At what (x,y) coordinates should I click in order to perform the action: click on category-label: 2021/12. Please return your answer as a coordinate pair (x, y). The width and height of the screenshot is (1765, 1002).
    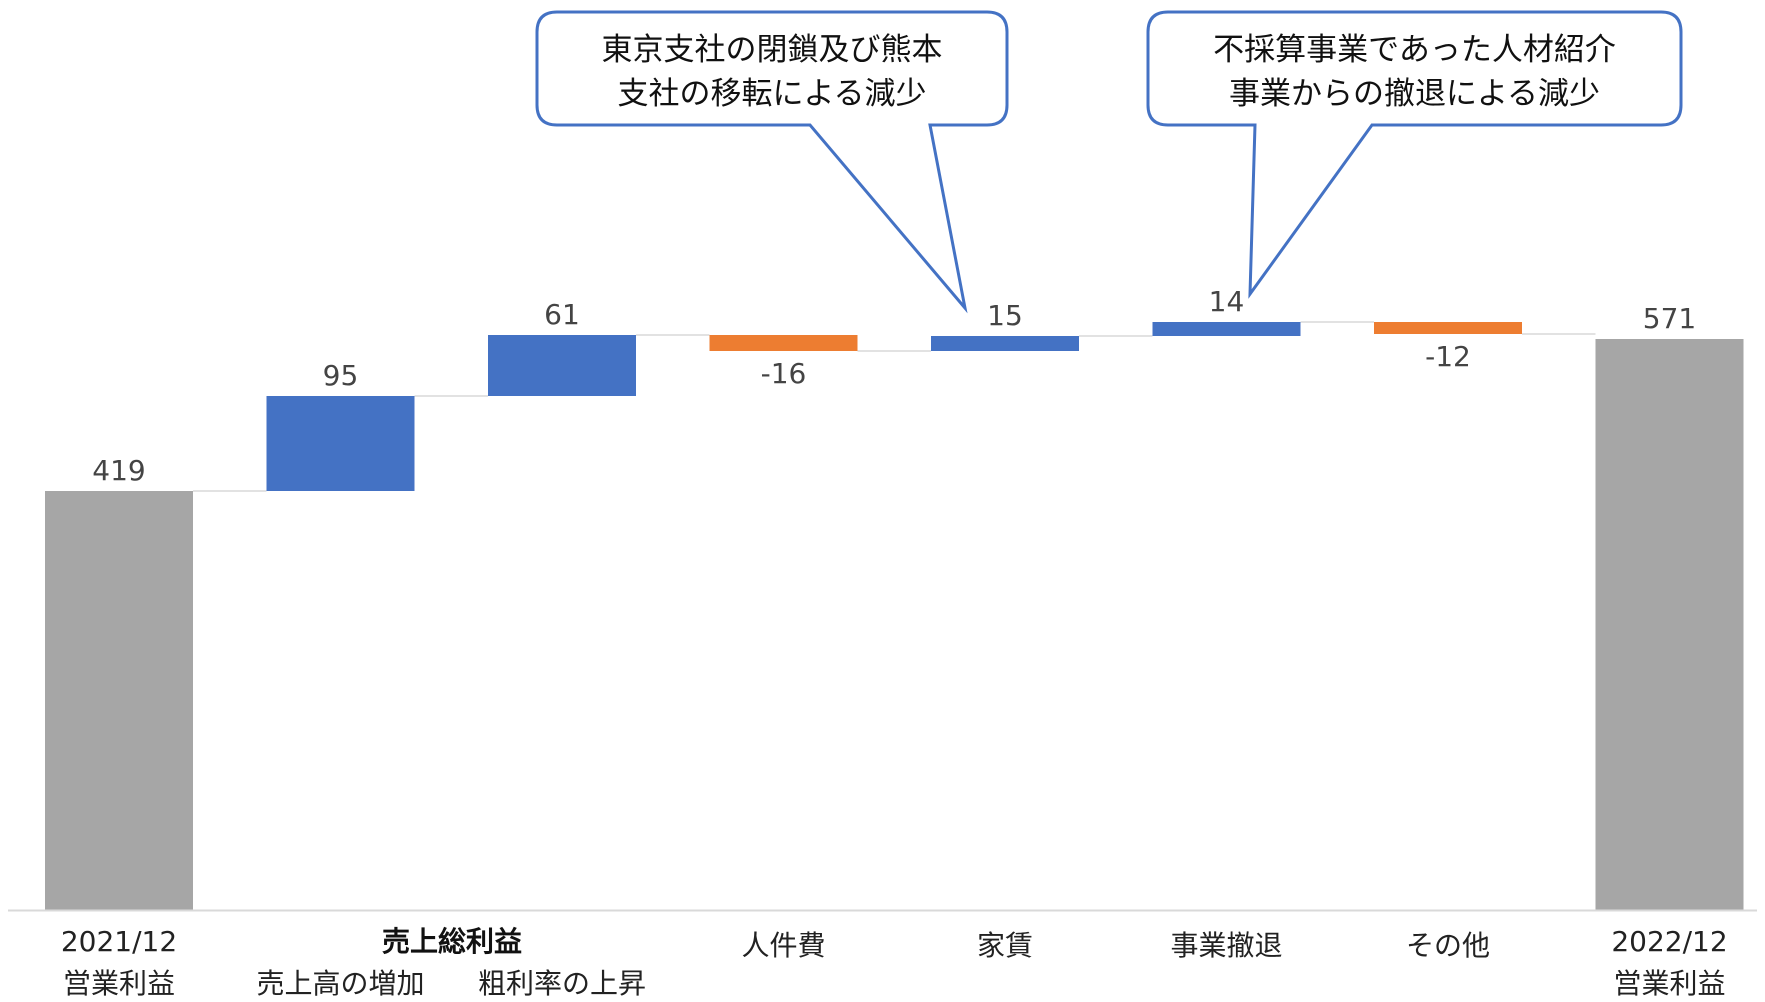
    Looking at the image, I should click on (119, 941).